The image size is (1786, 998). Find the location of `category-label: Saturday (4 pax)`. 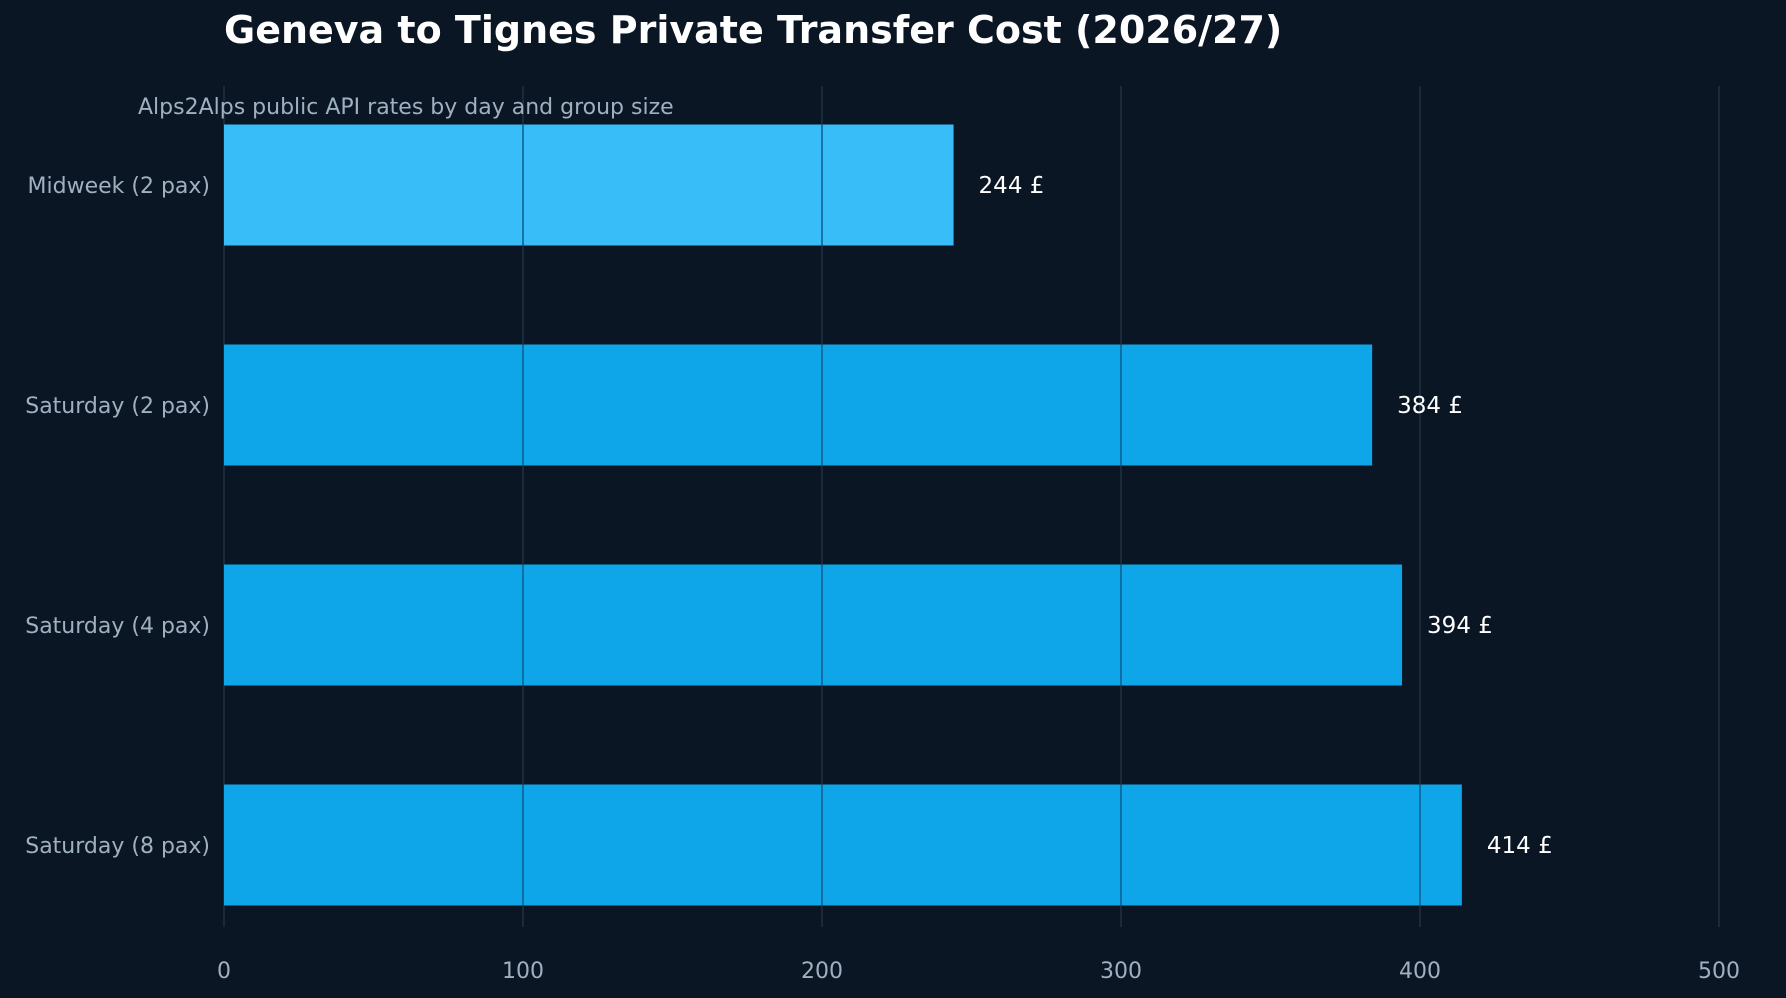

category-label: Saturday (4 pax) is located at coordinates (117, 626).